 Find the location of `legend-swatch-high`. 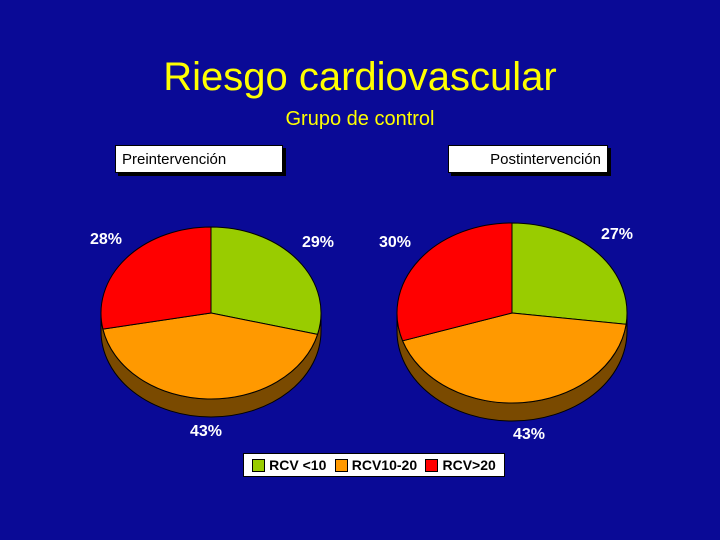

legend-swatch-high is located at coordinates (432, 465).